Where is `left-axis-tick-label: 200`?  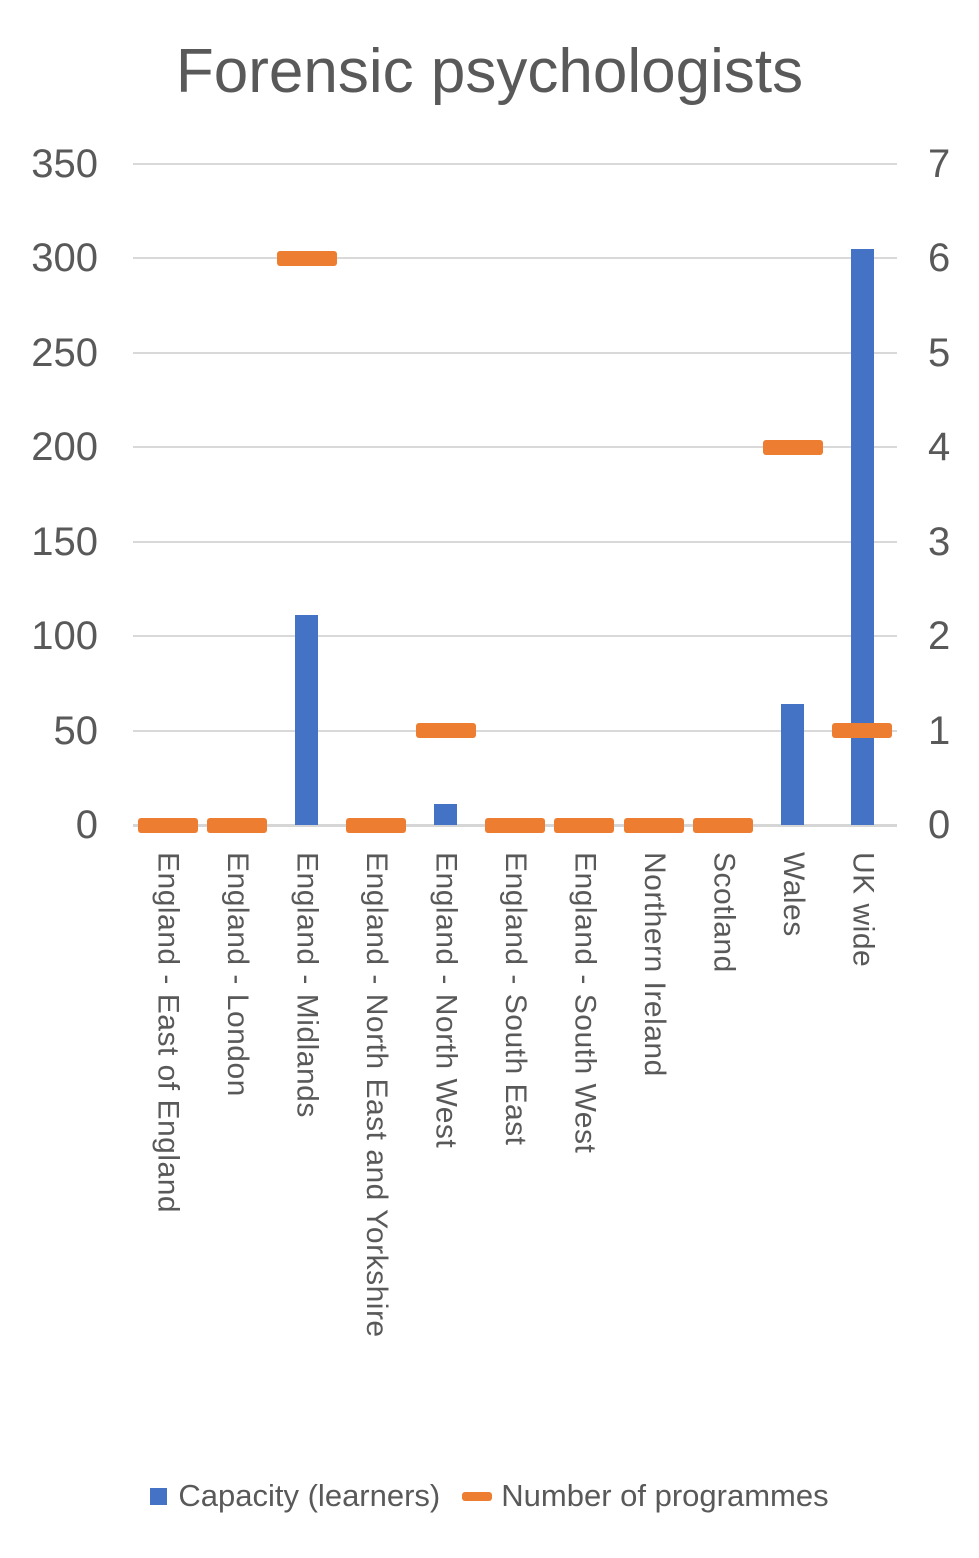 left-axis-tick-label: 200 is located at coordinates (64, 447).